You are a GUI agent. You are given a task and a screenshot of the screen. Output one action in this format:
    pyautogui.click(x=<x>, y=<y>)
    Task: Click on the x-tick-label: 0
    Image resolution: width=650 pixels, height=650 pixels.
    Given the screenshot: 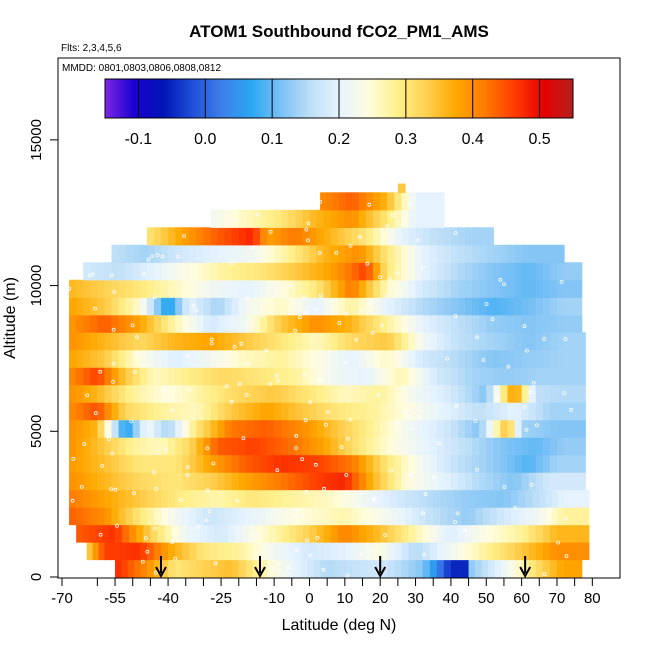 What is the action you would take?
    pyautogui.click(x=309, y=598)
    